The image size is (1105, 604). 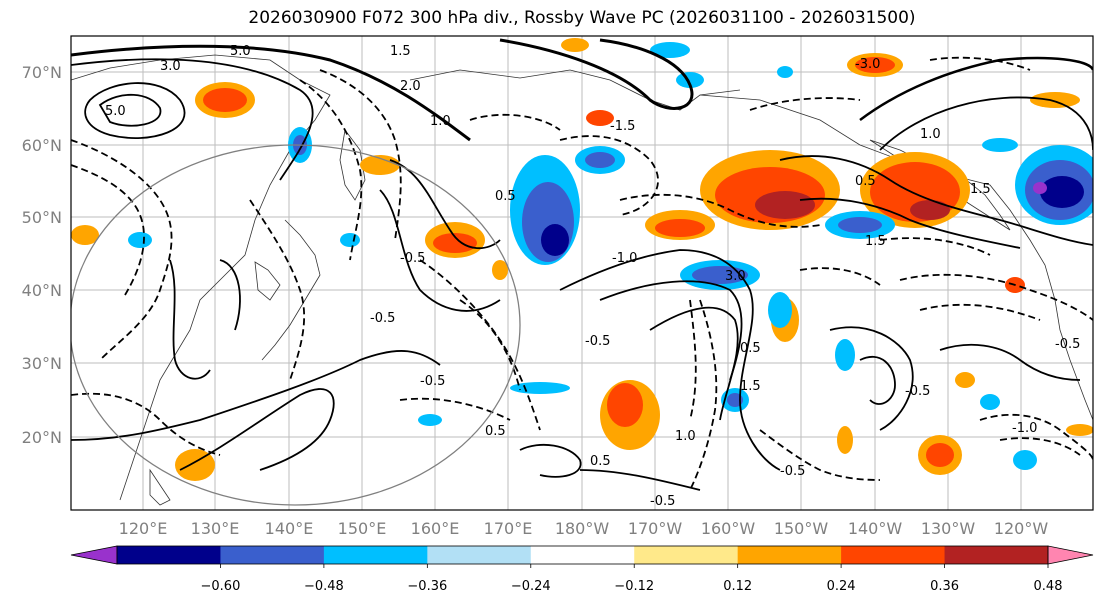 What do you see at coordinates (42, 255) in the screenshot?
I see `latitude-labels: 70°N 60°N 50°N 40°N 30°N 20°N` at bounding box center [42, 255].